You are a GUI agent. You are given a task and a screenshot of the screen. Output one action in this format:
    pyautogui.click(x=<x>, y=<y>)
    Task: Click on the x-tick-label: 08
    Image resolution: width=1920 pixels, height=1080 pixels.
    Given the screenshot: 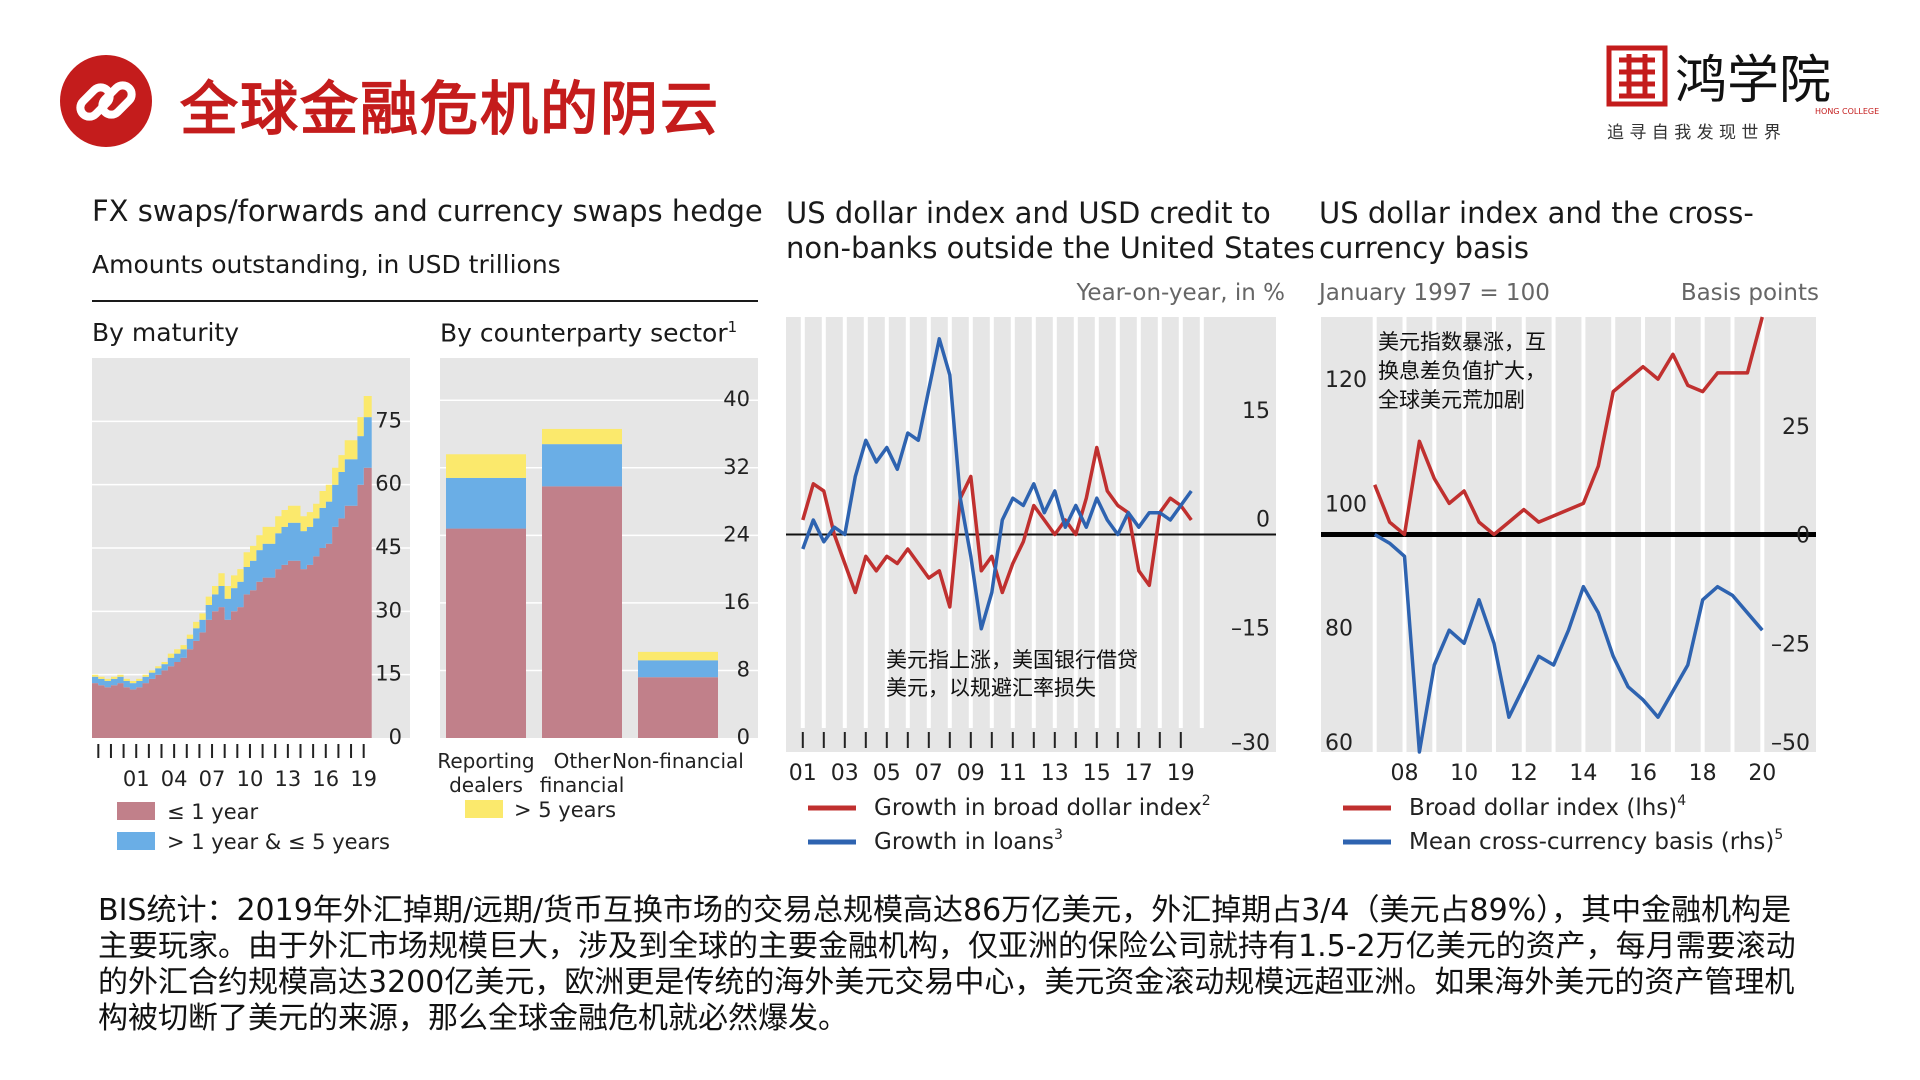 What is the action you would take?
    pyautogui.click(x=1404, y=773)
    